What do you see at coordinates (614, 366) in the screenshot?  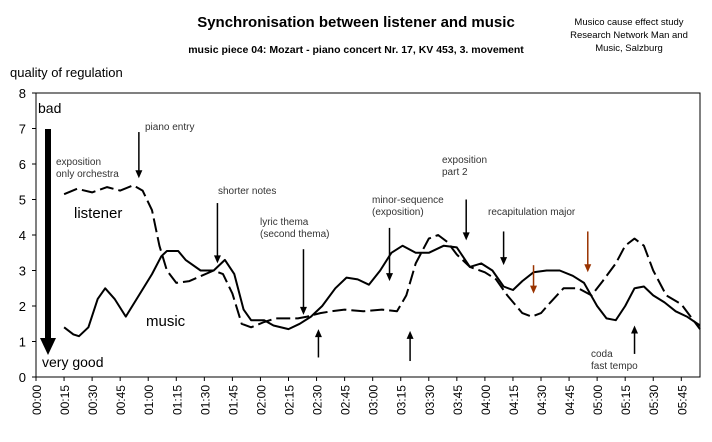 I see `annotation-line: fast tempo` at bounding box center [614, 366].